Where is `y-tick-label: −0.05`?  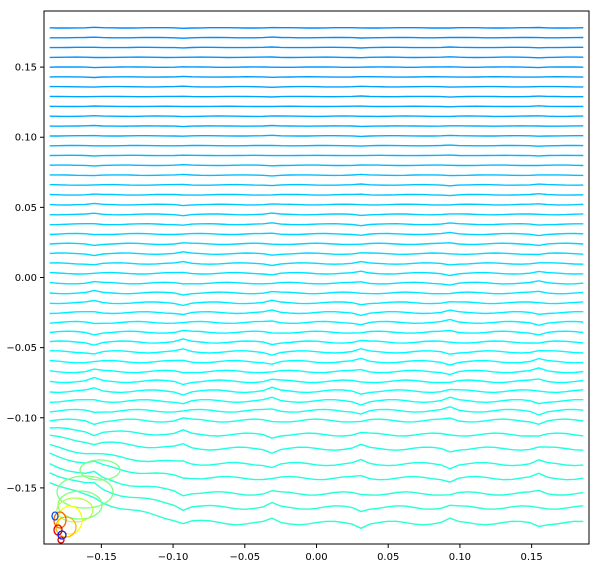
y-tick-label: −0.05 is located at coordinates (21, 348).